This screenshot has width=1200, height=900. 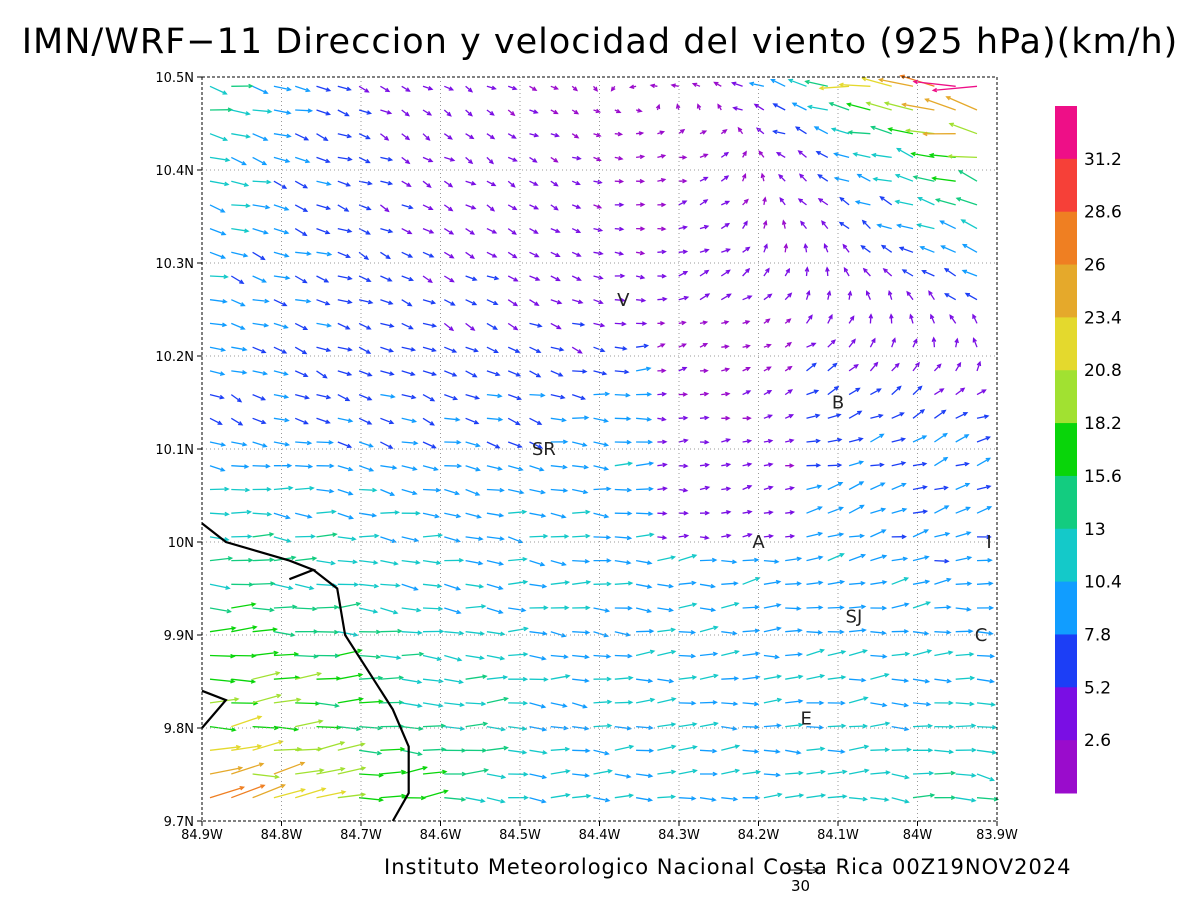 I want to click on colorbar-label: 31.2, so click(x=1103, y=160).